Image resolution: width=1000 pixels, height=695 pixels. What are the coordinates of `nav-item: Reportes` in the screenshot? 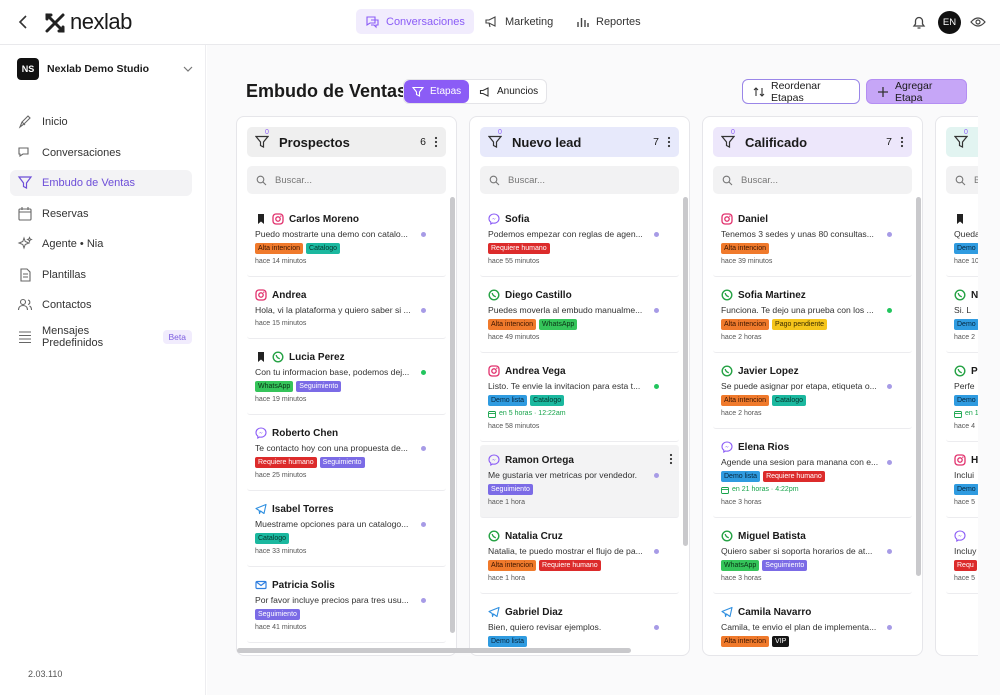 It's located at (608, 21).